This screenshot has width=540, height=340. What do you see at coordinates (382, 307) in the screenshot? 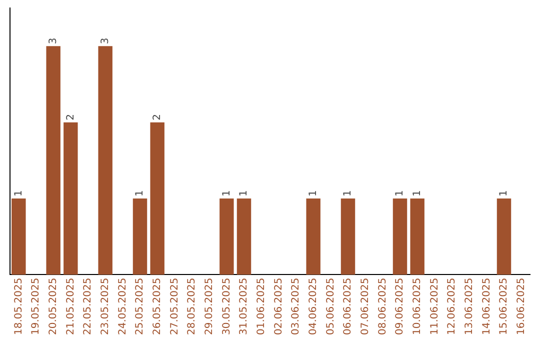
I see `x-tick-label: 08.06.2025` at bounding box center [382, 307].